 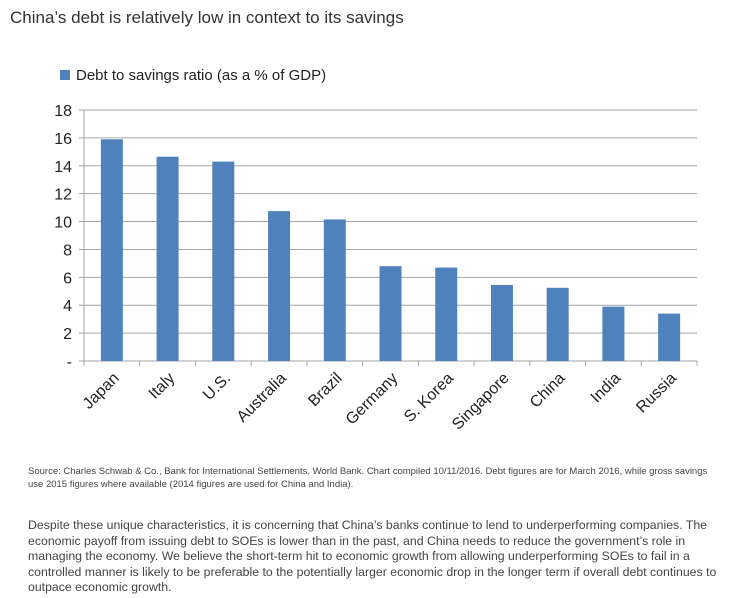 What do you see at coordinates (63, 111) in the screenshot?
I see `y-tick-label: 18` at bounding box center [63, 111].